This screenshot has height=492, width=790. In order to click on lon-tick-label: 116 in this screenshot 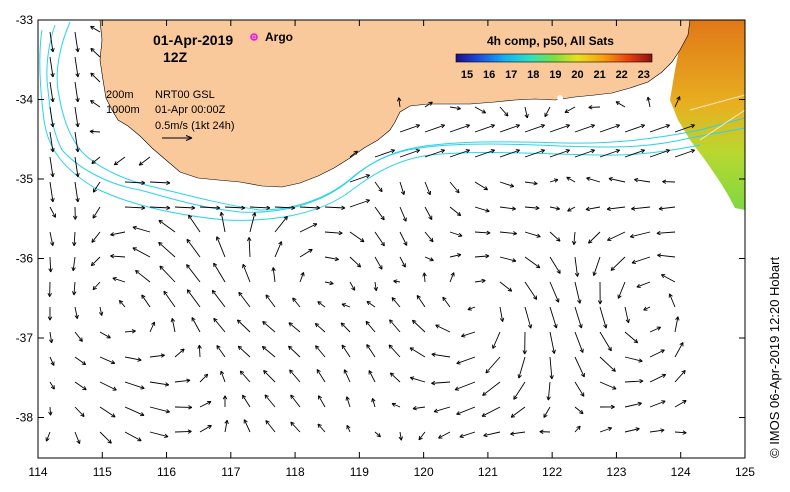, I will do `click(166, 472)`.